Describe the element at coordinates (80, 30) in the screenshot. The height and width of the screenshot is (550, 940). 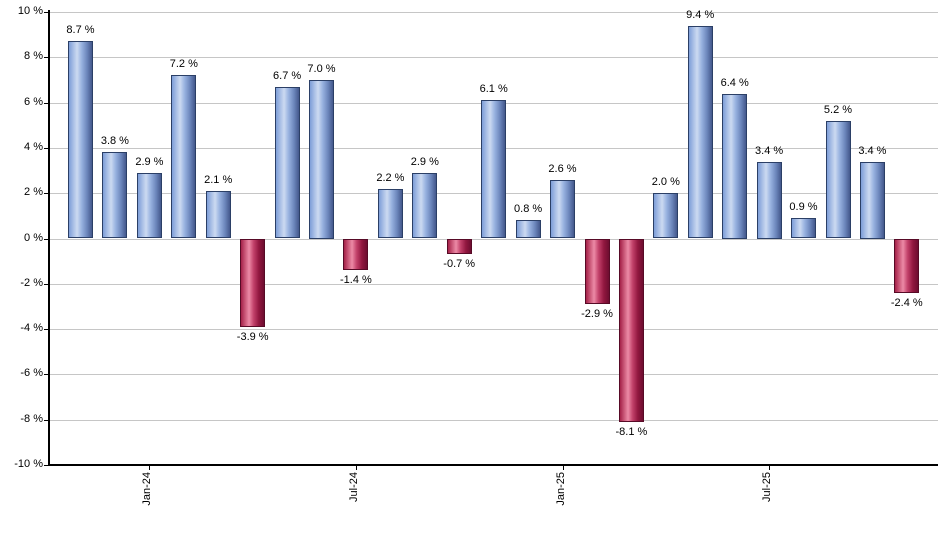
I see `bar-value-label: 8.7 %` at that location.